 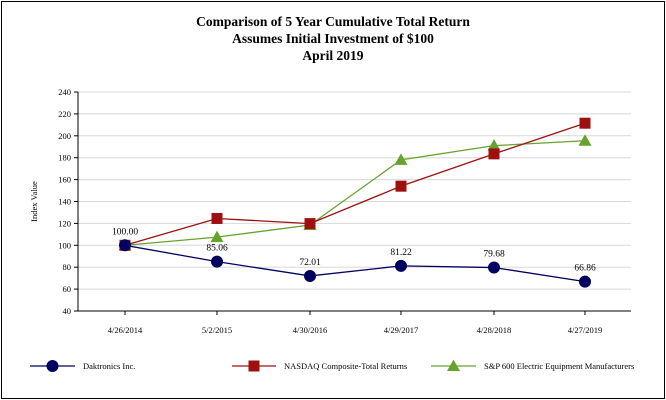 What do you see at coordinates (254, 366) in the screenshot?
I see `legend-marker-square` at bounding box center [254, 366].